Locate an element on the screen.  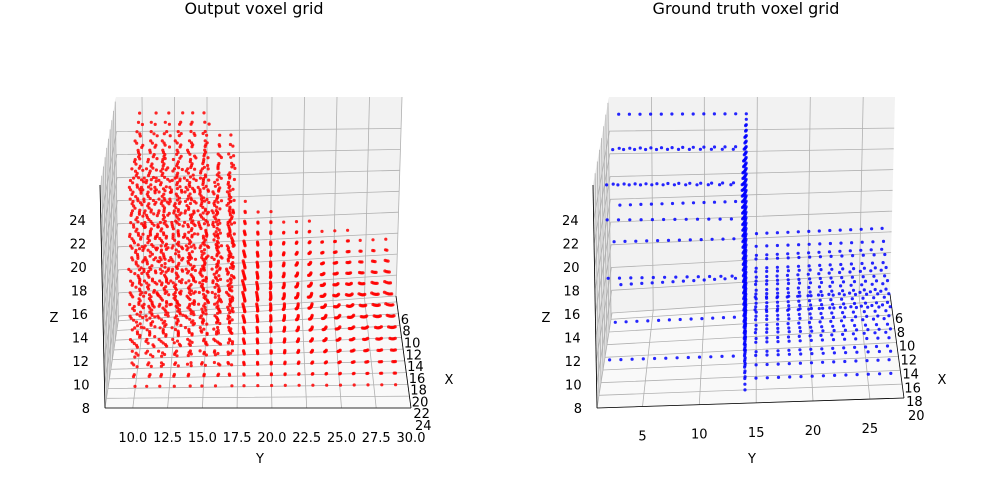
y-tick-label: 12.5 is located at coordinates (167, 438).